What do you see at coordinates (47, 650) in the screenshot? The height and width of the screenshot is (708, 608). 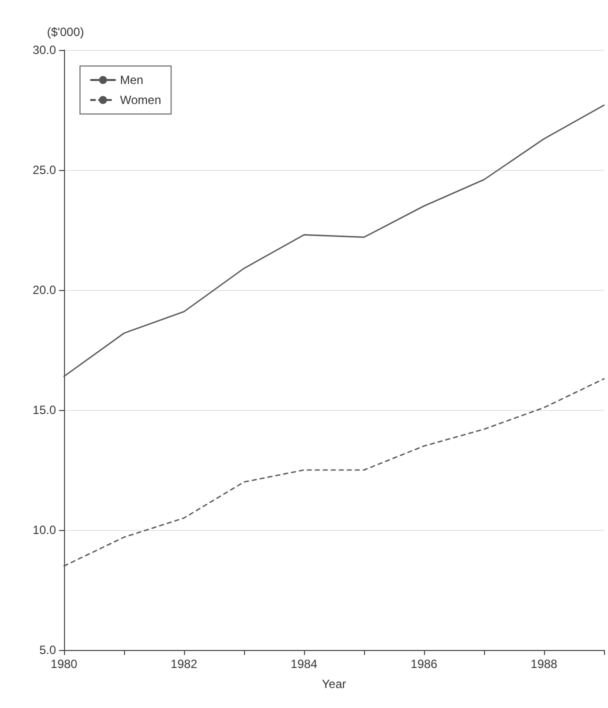 I see `y-tick-label: 5.0` at bounding box center [47, 650].